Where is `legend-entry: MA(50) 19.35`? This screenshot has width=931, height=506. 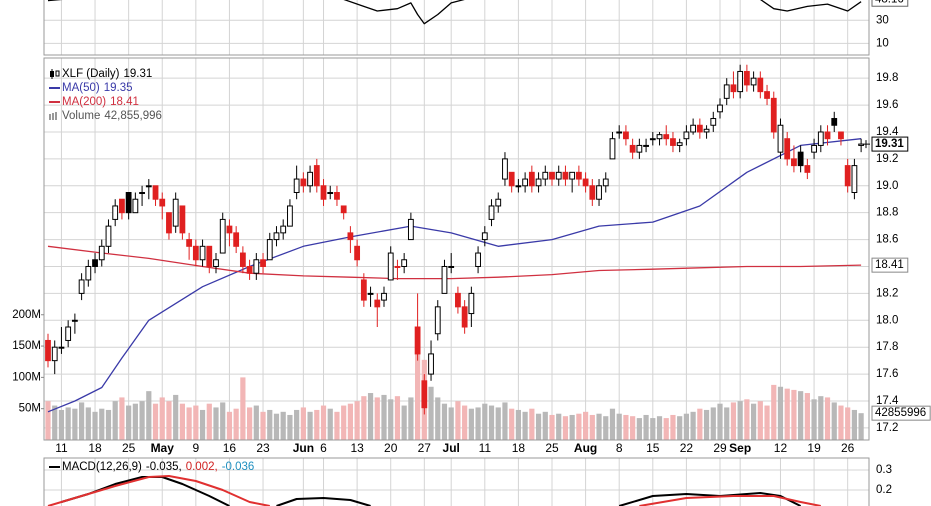
legend-entry: MA(50) 19.35 is located at coordinates (97, 88).